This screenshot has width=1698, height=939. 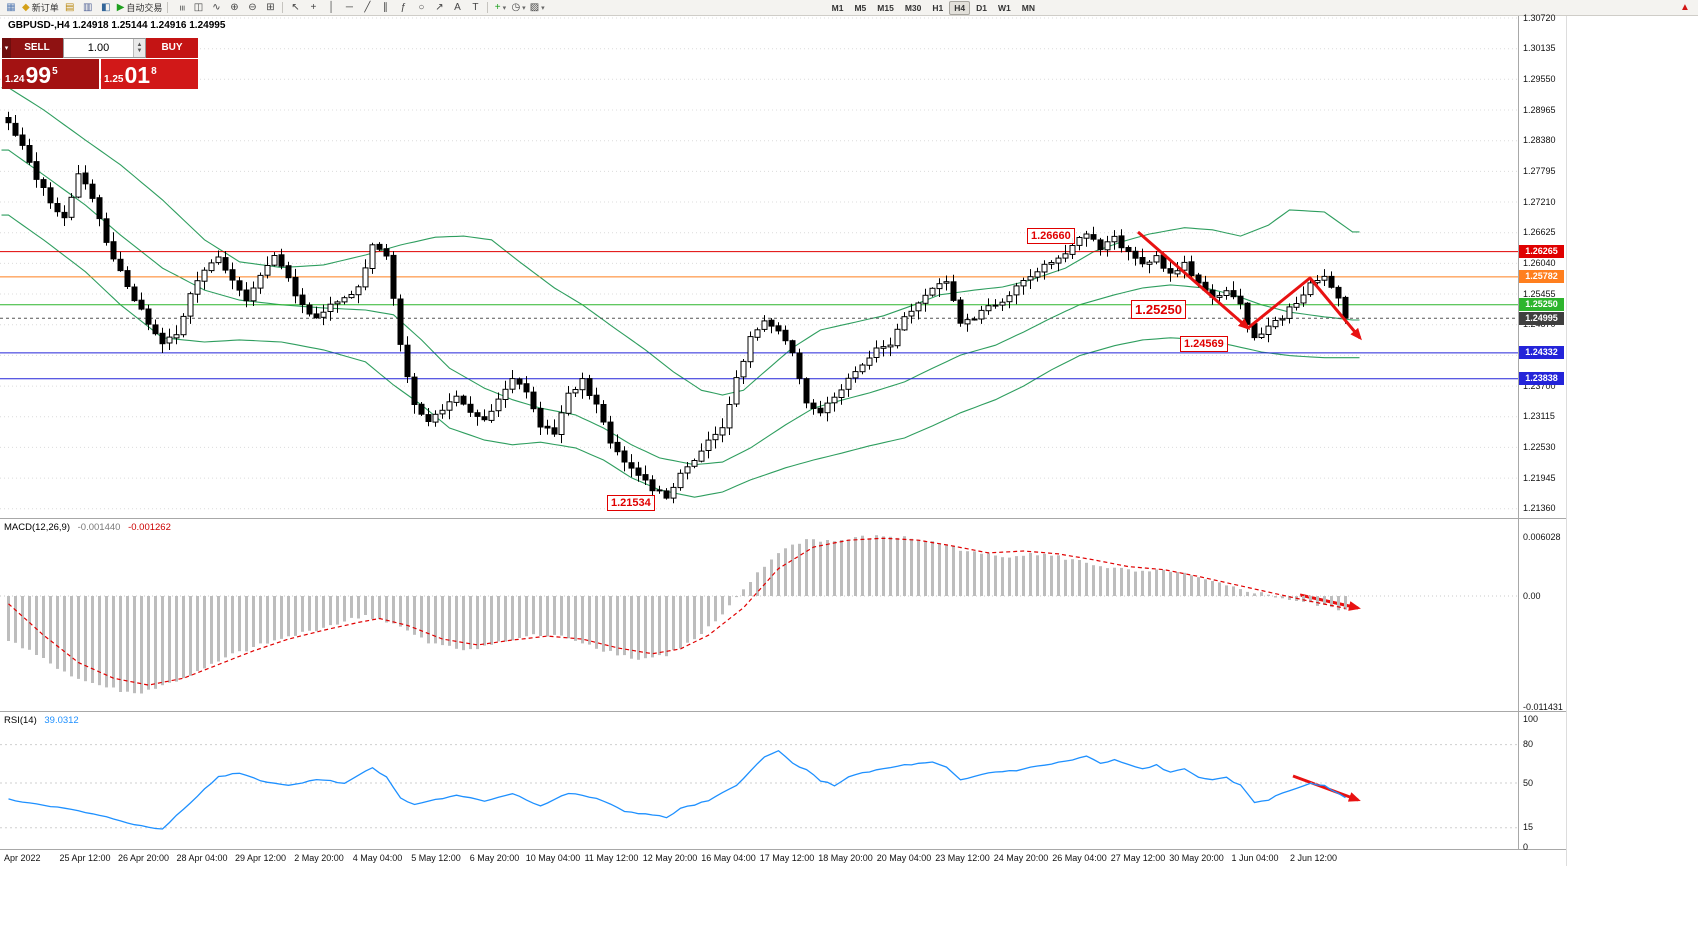 I want to click on timeframe-D1: D1, so click(x=981, y=7).